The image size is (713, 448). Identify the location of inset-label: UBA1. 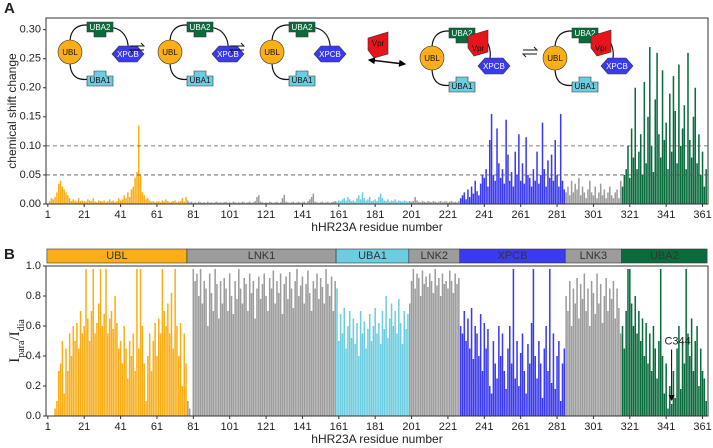
(585, 86).